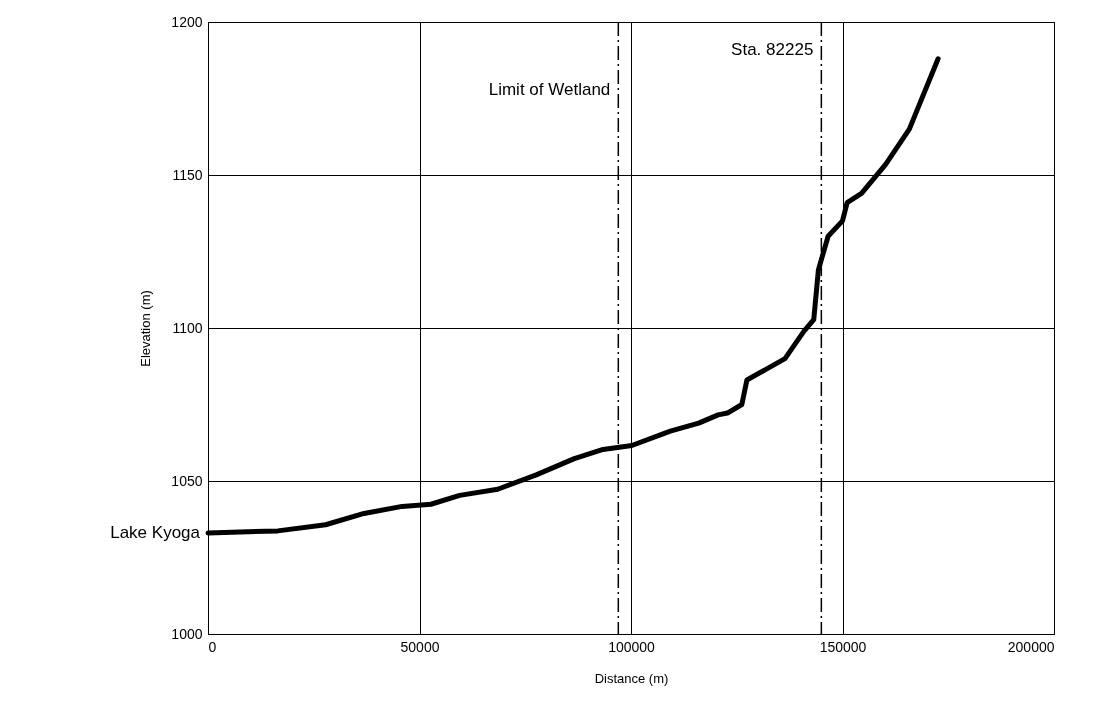  What do you see at coordinates (632, 646) in the screenshot?
I see `x-tick-label: 100000` at bounding box center [632, 646].